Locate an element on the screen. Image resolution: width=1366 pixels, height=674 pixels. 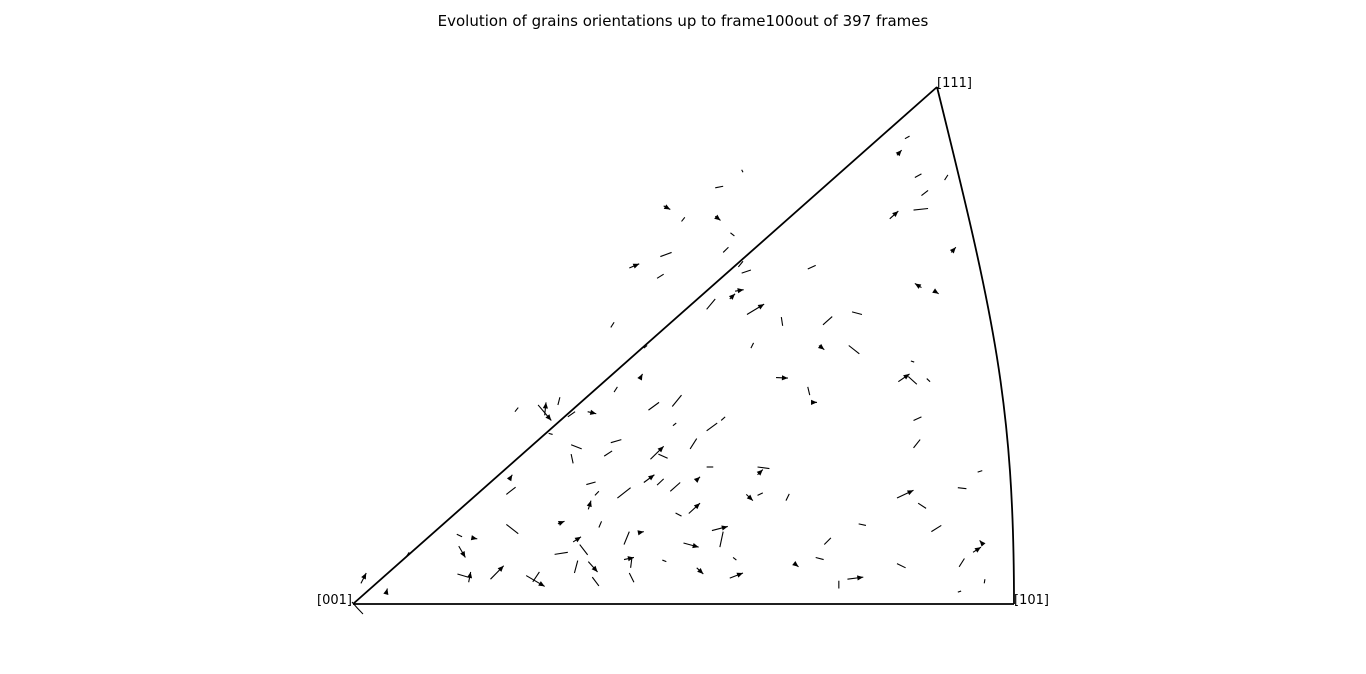
triangle-edge-arc is located at coordinates (975, 345).